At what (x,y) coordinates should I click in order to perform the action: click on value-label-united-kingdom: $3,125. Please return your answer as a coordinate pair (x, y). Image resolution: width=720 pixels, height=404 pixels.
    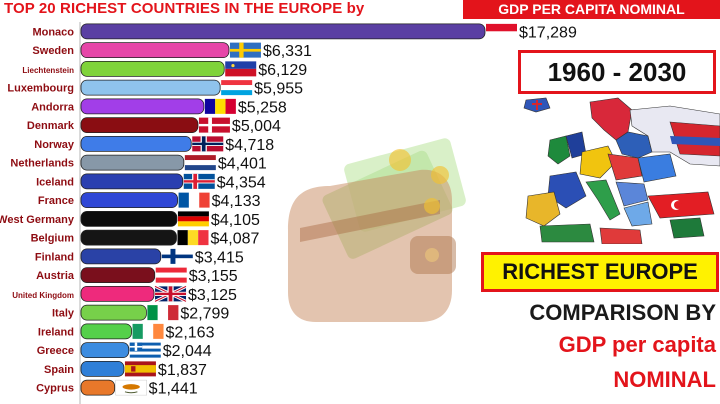
    Looking at the image, I should click on (212, 295).